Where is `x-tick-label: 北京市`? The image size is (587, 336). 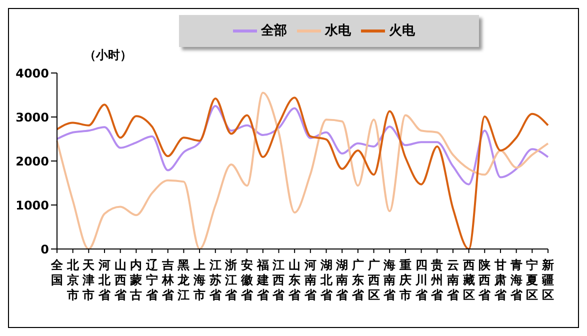
x-tick-label: 北京市 is located at coordinates (73, 280).